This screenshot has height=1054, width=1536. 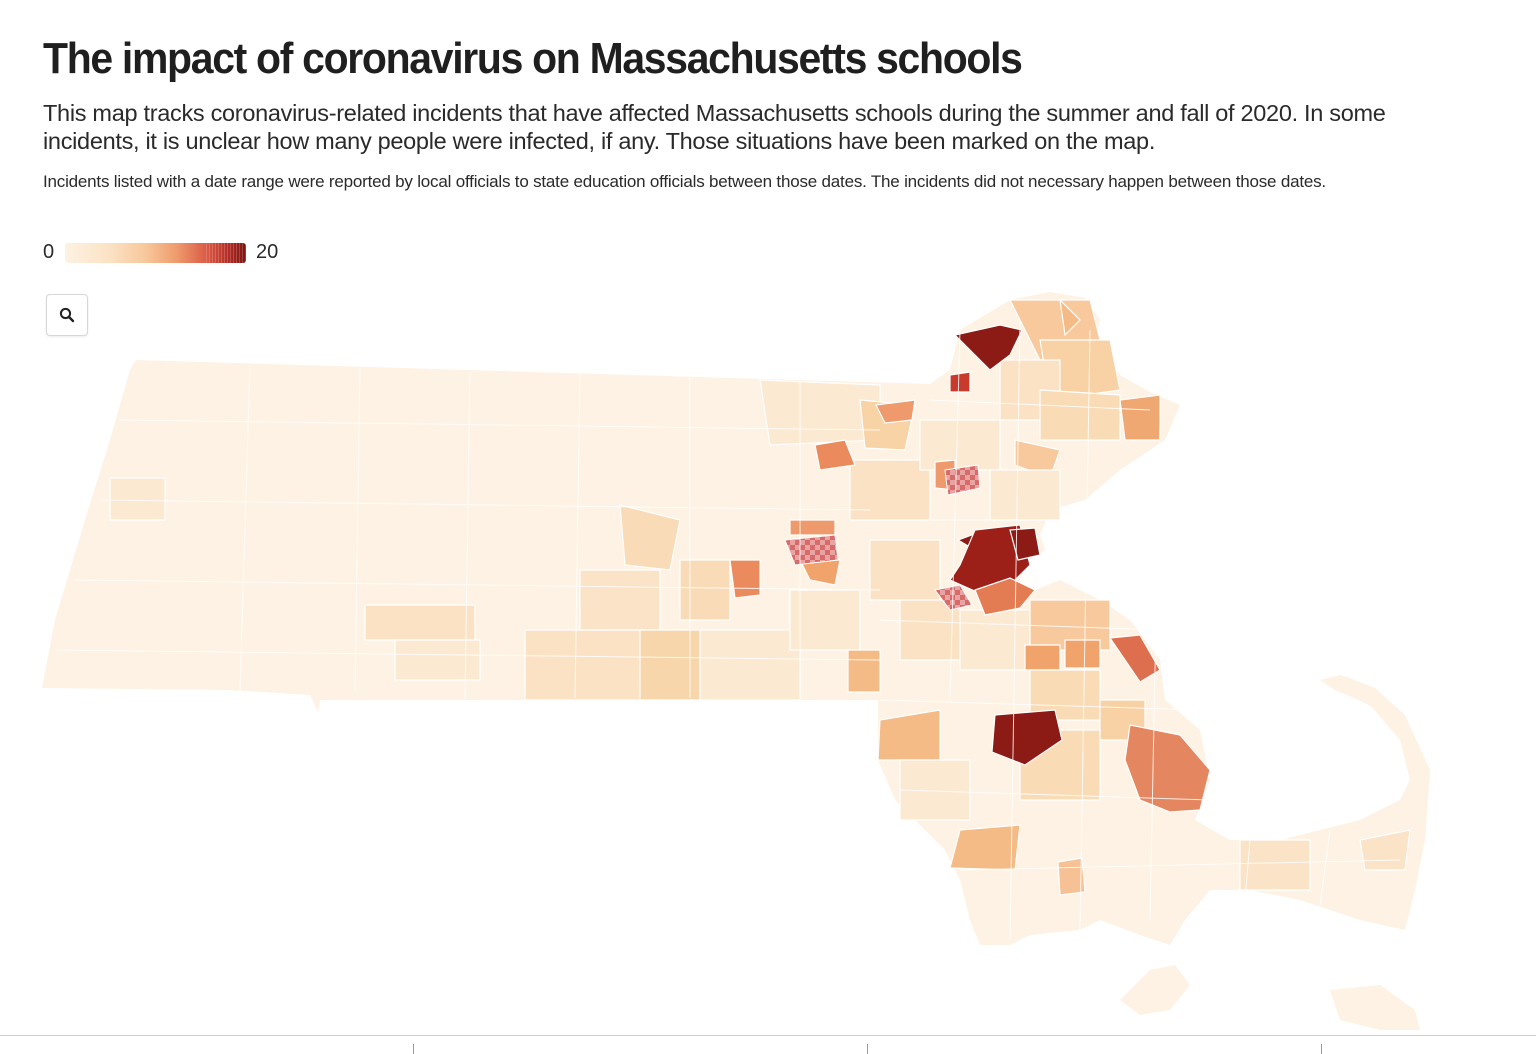 I want to click on unclear-municipalities, so click(x=882, y=537).